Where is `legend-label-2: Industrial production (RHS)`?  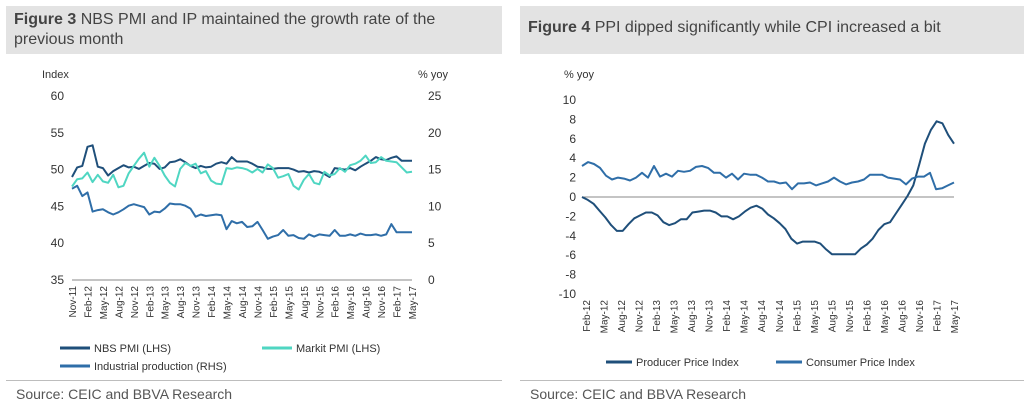 legend-label-2: Industrial production (RHS) is located at coordinates (160, 367).